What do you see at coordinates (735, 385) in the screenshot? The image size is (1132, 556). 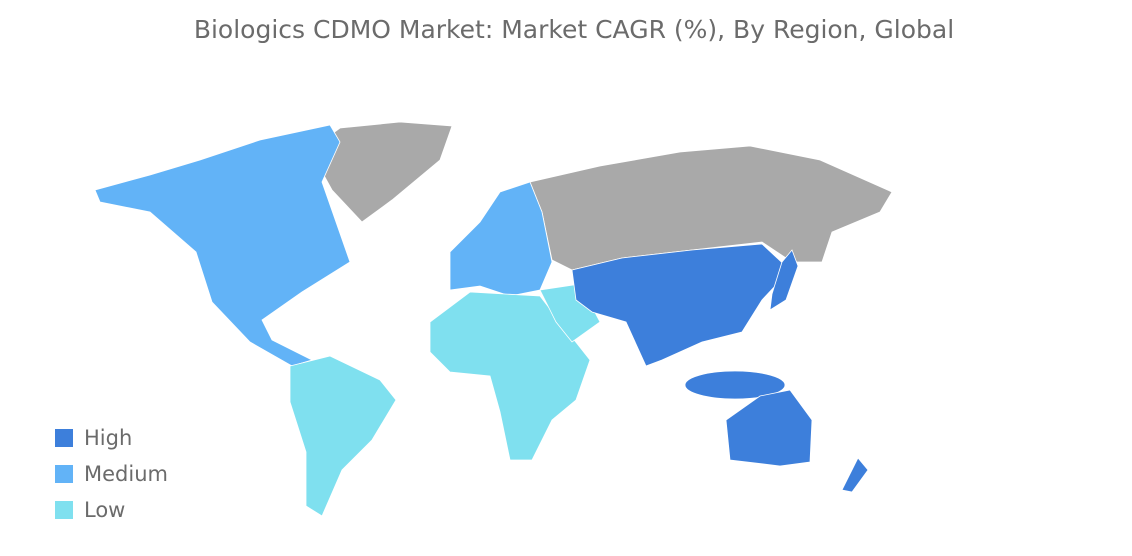 I see `southeast-asia-islands` at bounding box center [735, 385].